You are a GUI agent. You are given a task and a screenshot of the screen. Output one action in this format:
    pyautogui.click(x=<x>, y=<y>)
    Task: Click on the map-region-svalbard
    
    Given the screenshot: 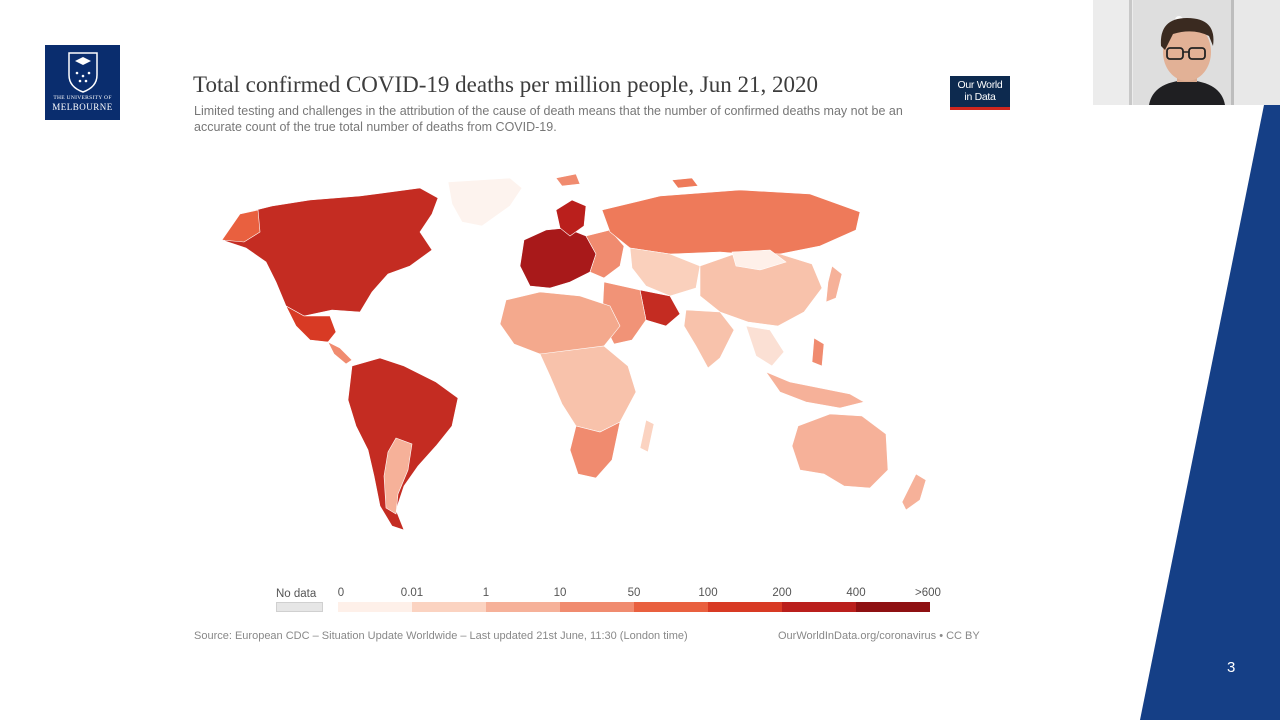 What is the action you would take?
    pyautogui.click(x=685, y=183)
    